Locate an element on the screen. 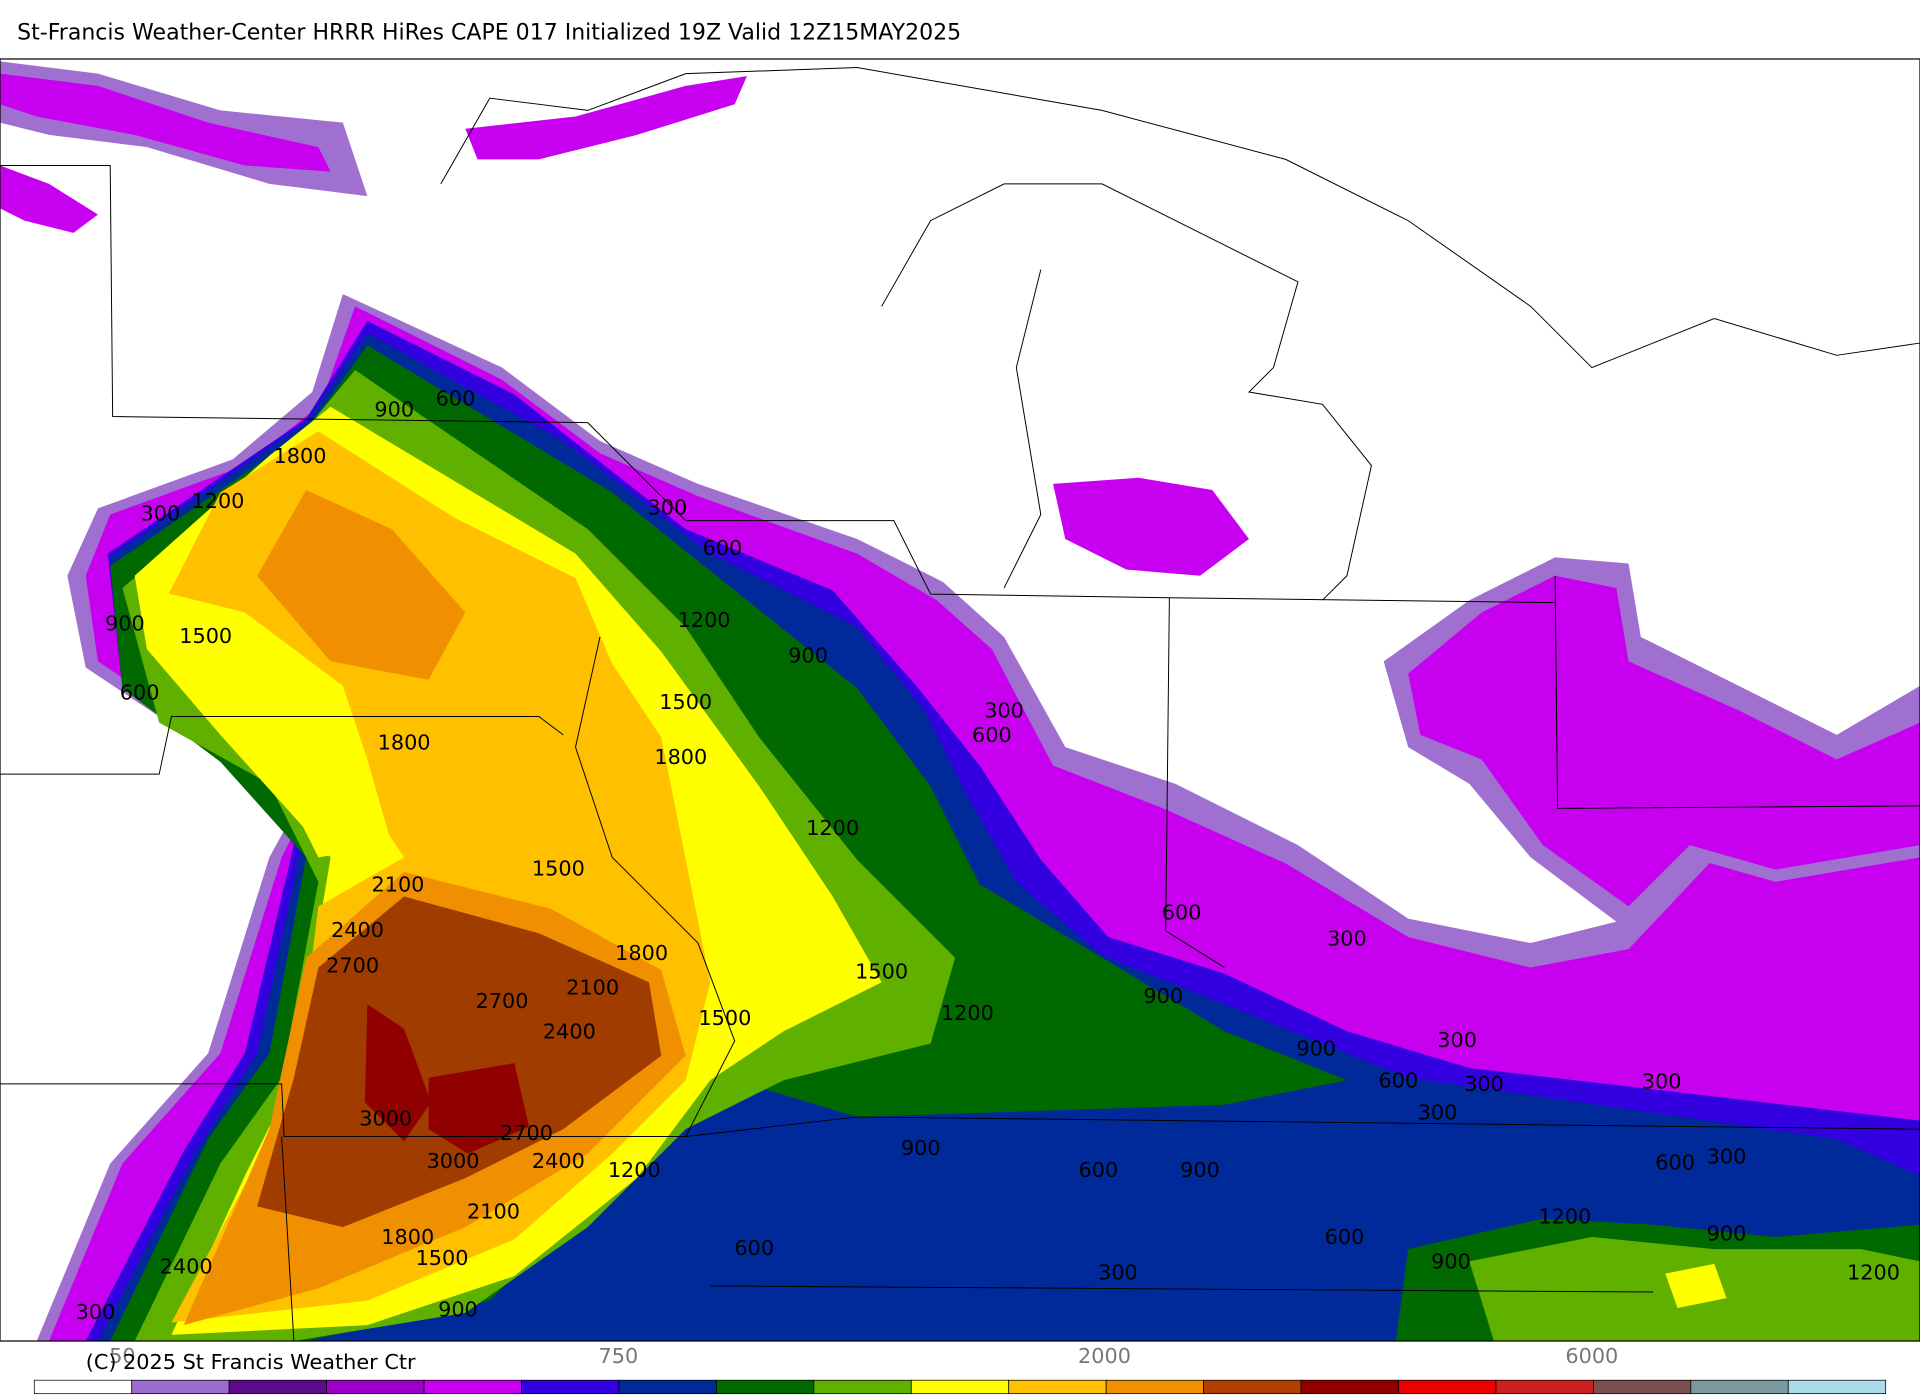  field-orange-north is located at coordinates (361, 585).